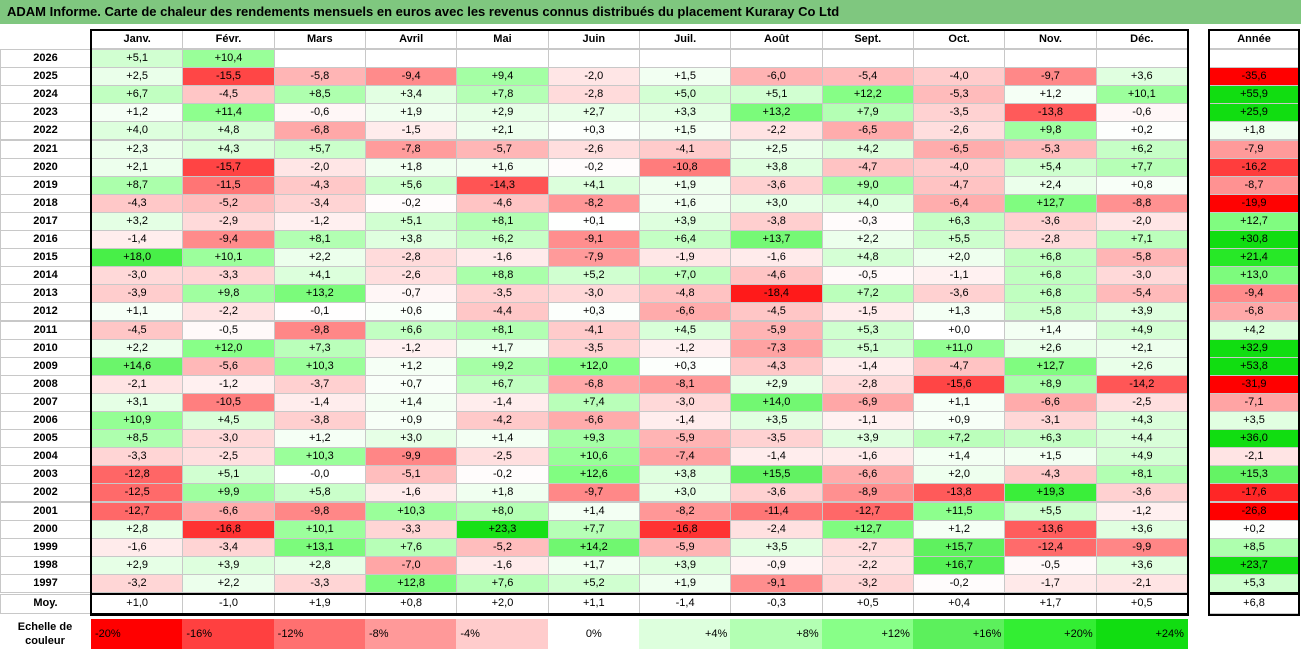  Describe the element at coordinates (1141, 421) in the screenshot. I see `heatmap-cell: +4,3` at that location.